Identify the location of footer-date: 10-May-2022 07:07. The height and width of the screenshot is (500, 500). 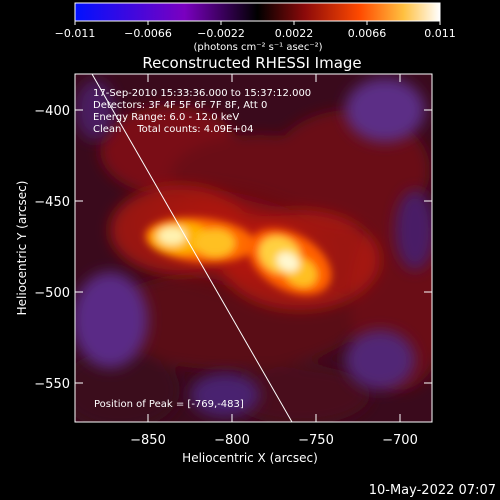
(432, 490).